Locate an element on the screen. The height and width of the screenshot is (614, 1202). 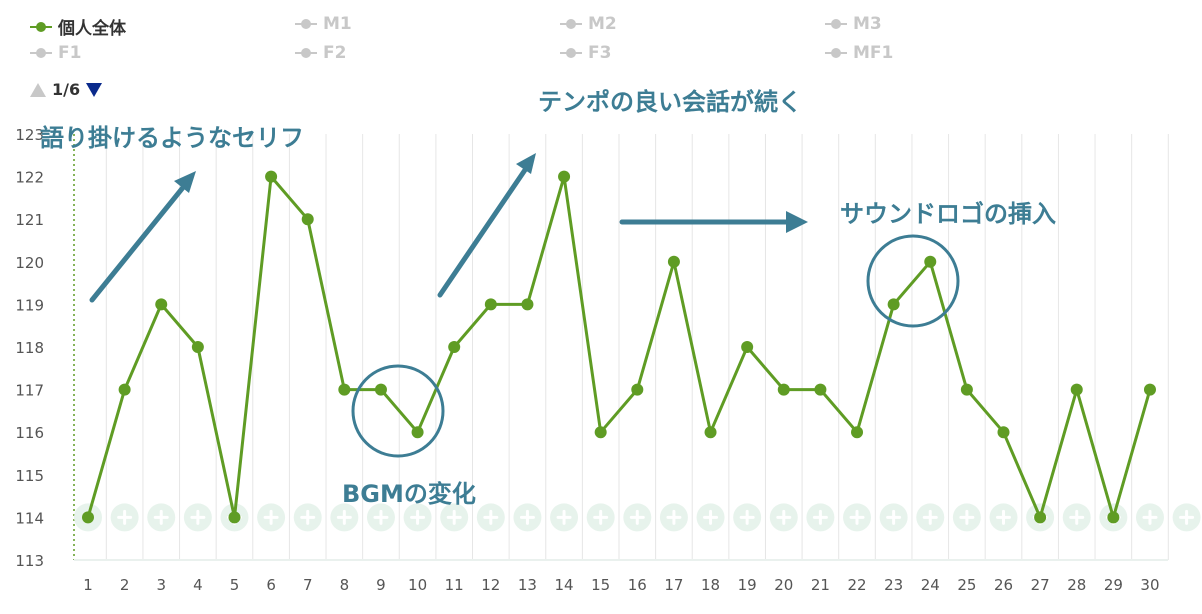
x-tick-label: 7 is located at coordinates (308, 585).